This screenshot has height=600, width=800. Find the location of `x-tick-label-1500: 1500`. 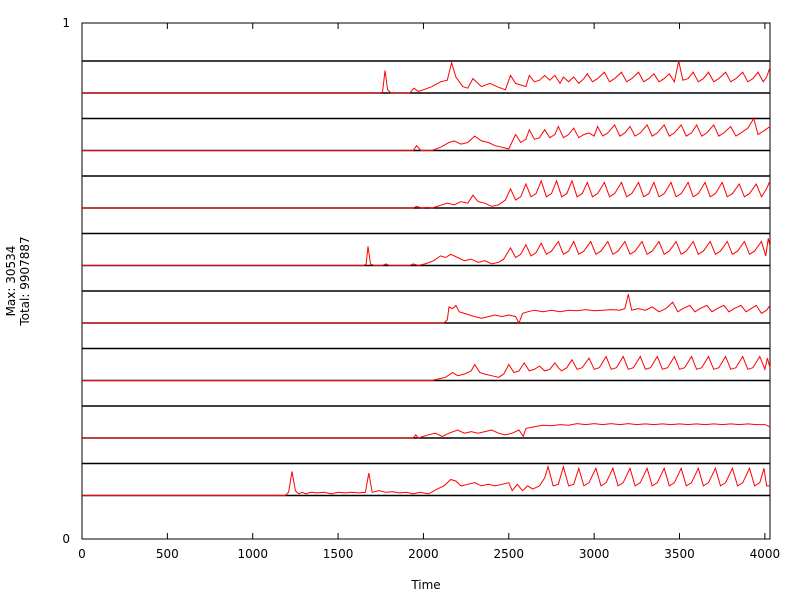

x-tick-label-1500: 1500 is located at coordinates (338, 554).